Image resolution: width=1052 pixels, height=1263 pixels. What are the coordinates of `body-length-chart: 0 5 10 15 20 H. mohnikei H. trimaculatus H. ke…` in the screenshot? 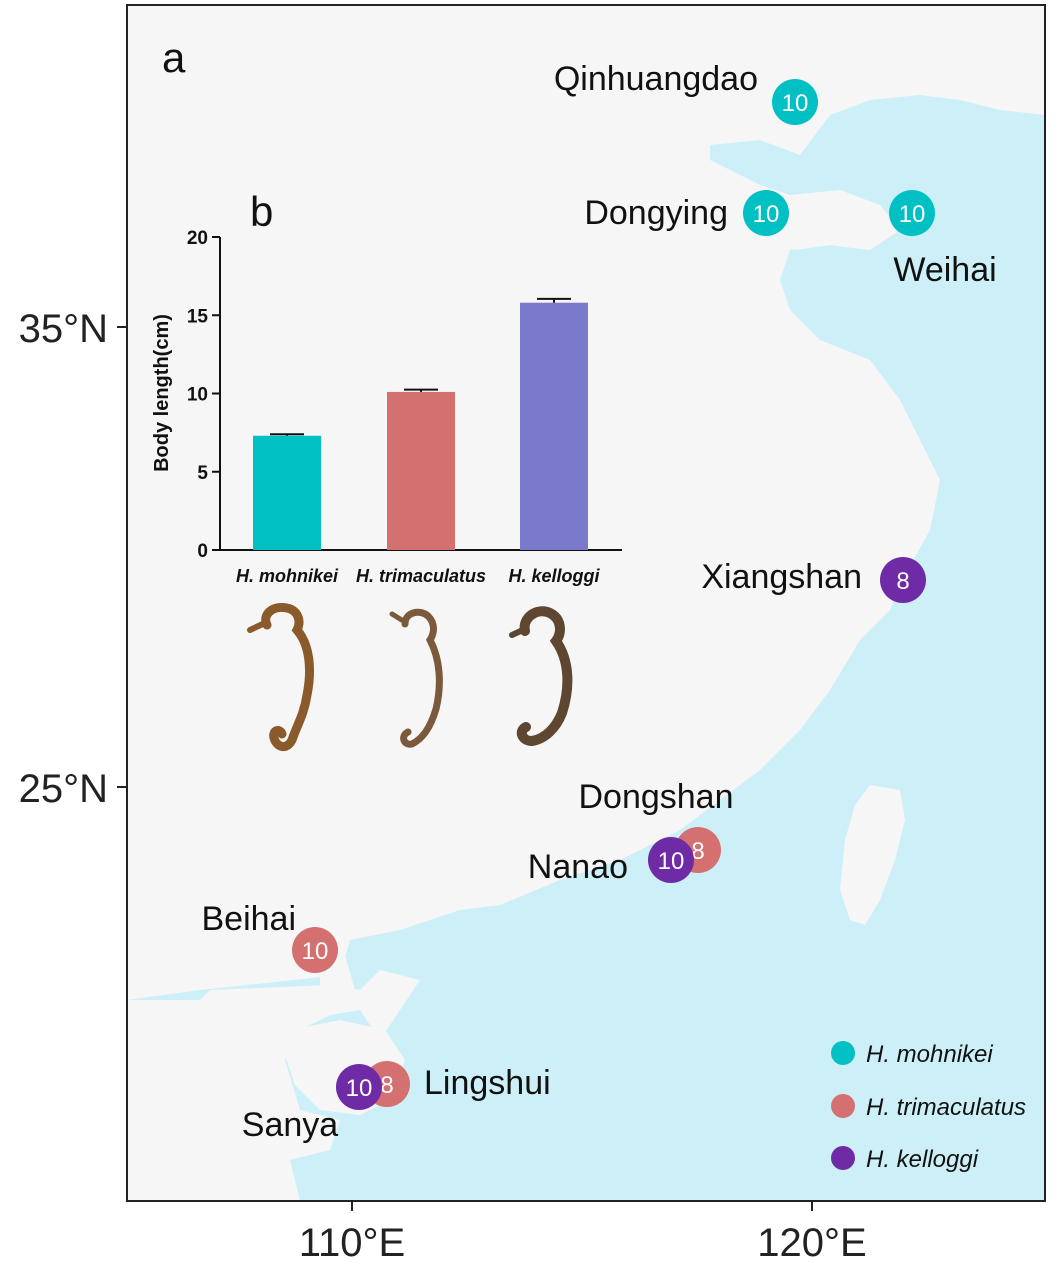 It's located at (386, 407).